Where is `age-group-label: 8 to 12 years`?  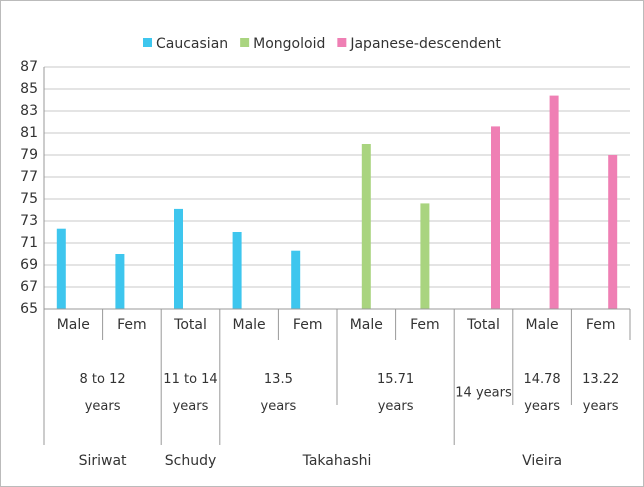
age-group-label: 8 to 12 years is located at coordinates (102, 393).